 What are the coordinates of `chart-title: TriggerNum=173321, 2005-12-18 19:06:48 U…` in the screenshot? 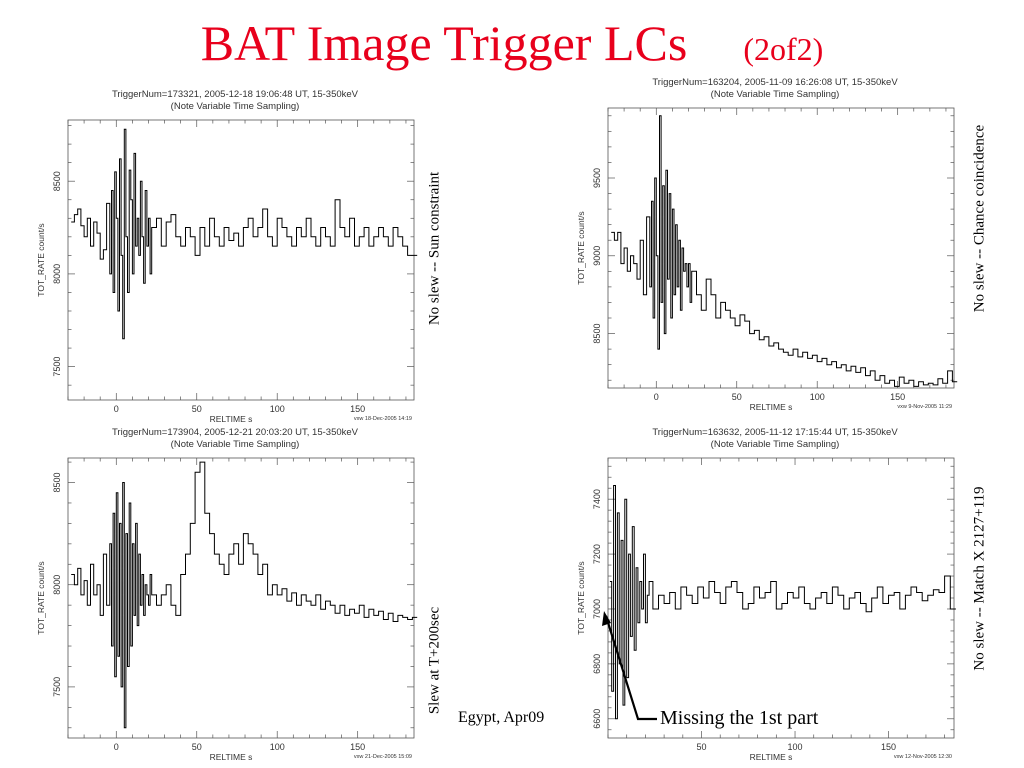 It's located at (235, 94).